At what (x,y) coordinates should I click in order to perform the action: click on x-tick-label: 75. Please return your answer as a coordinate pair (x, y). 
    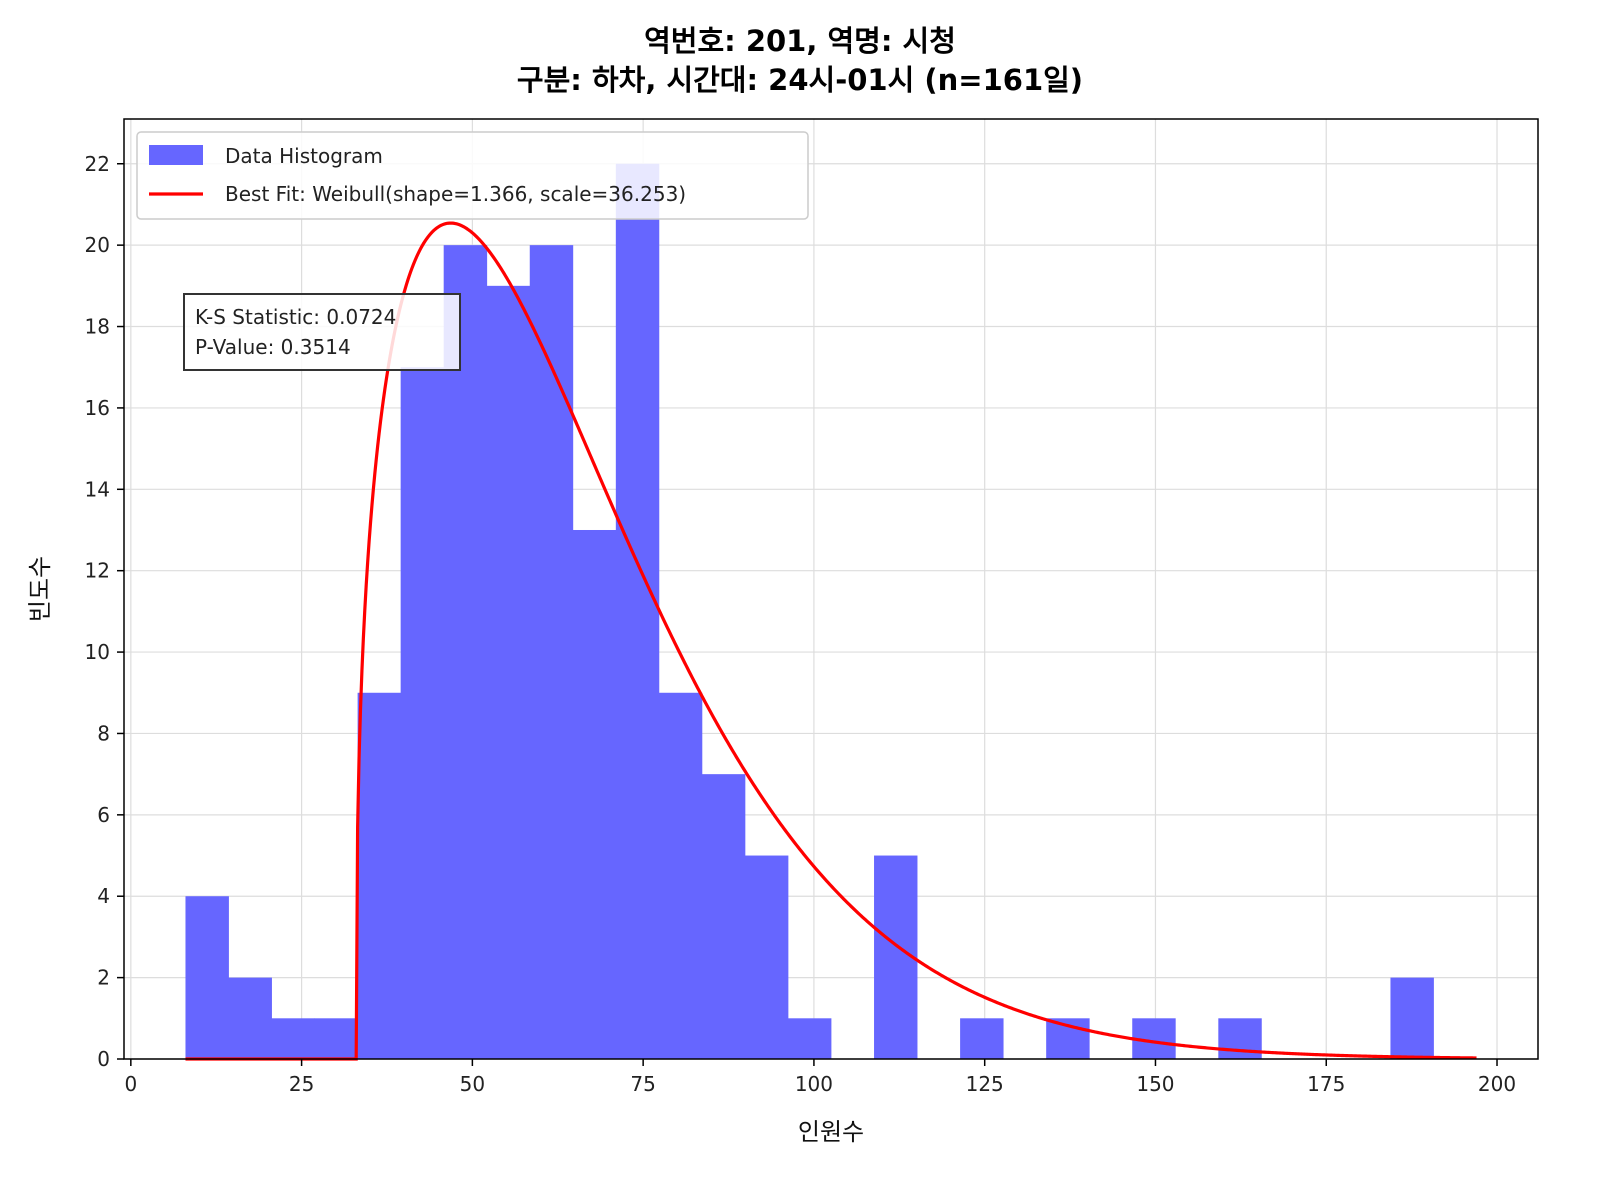
    Looking at the image, I should click on (642, 1084).